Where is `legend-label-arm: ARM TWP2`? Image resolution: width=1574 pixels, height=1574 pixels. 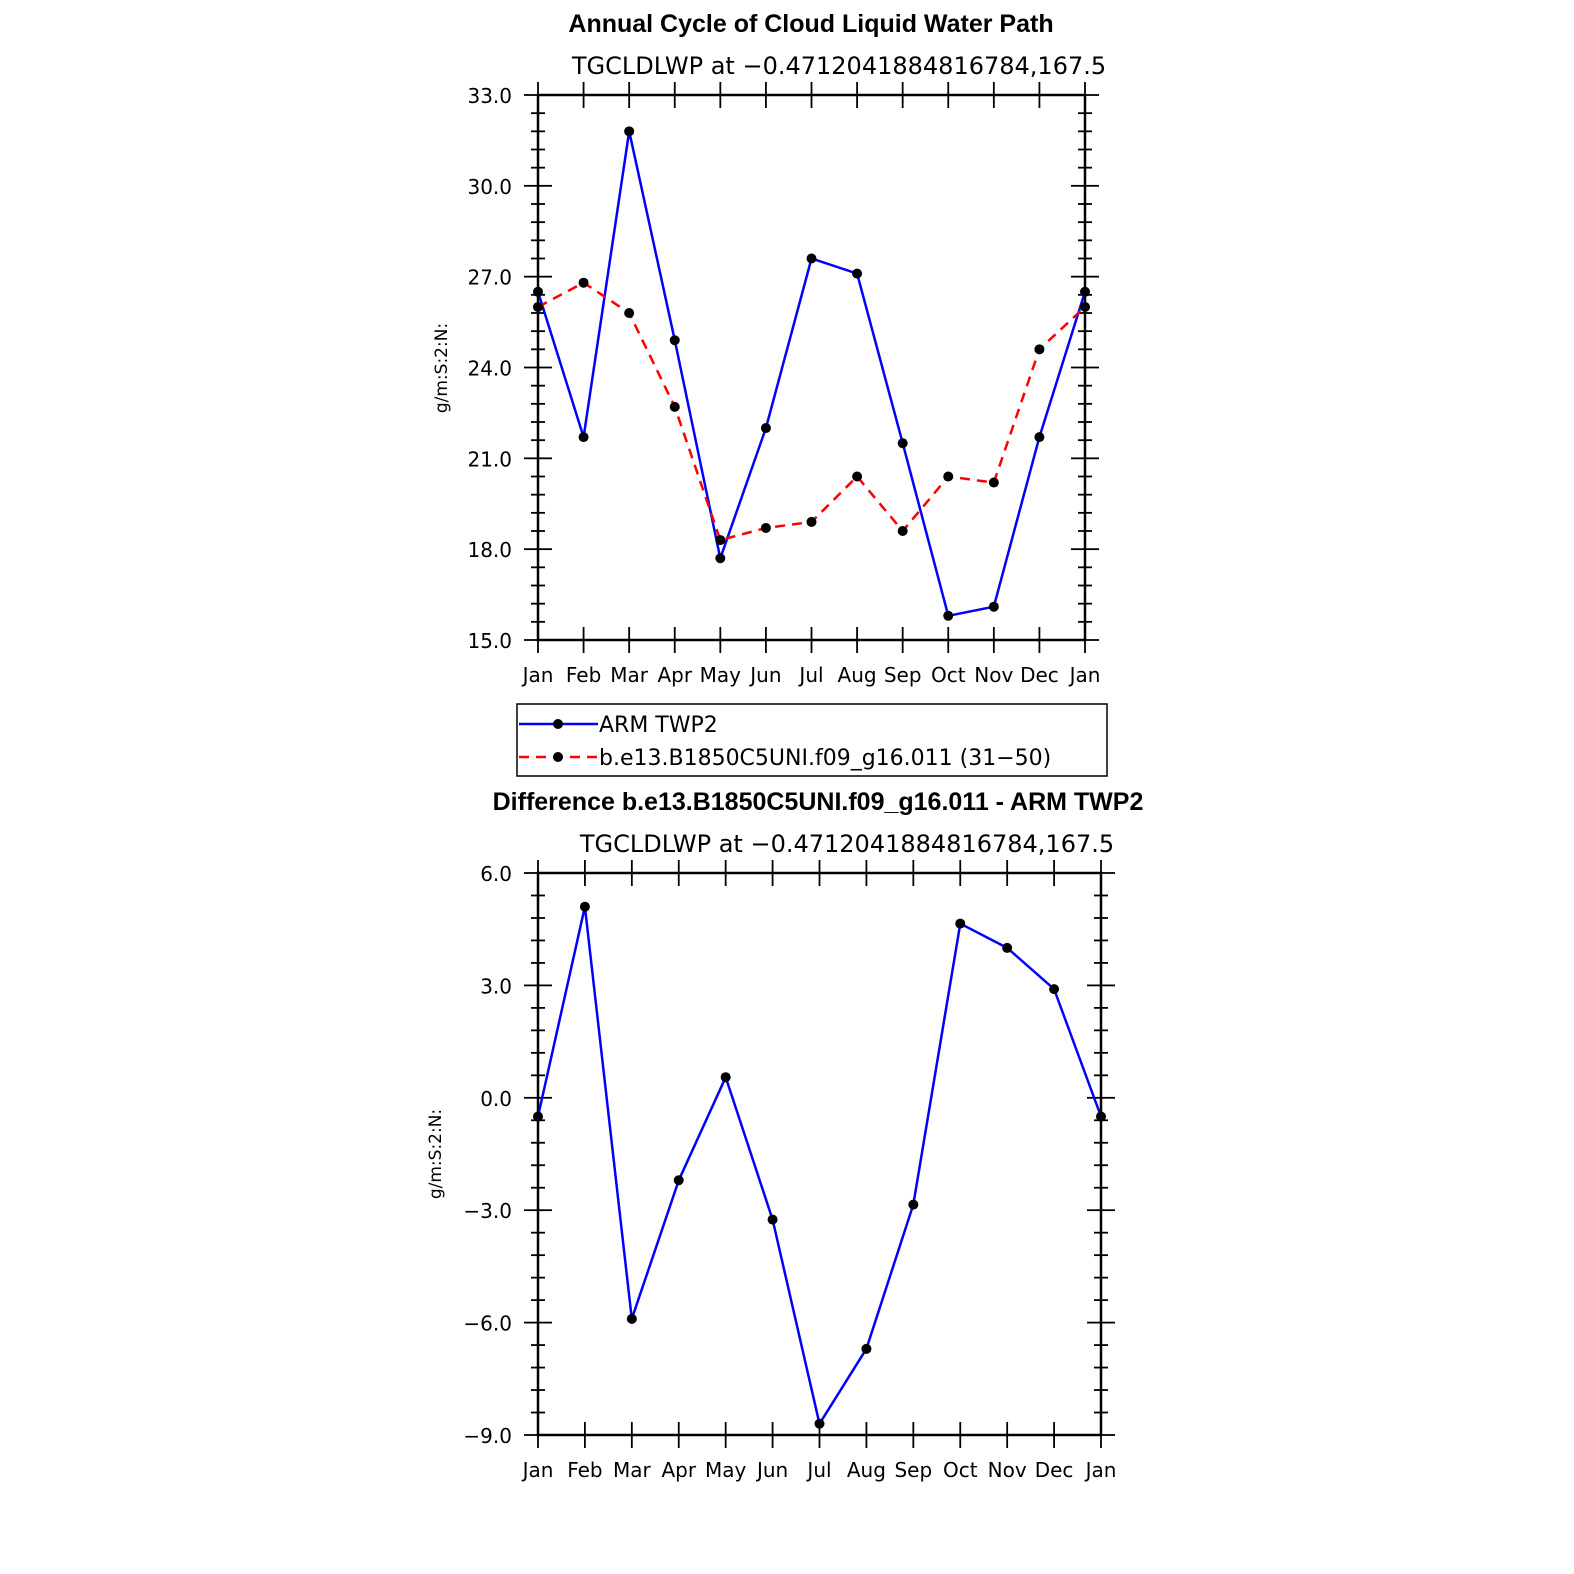
legend-label-arm: ARM TWP2 is located at coordinates (658, 725).